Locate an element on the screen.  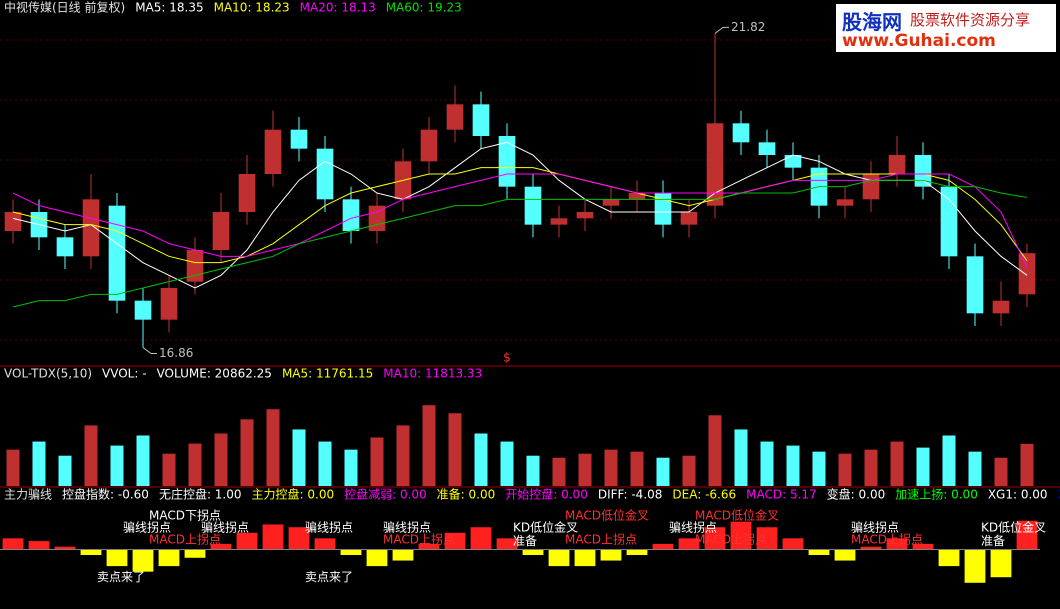
header-item: DIFF: -4.08 is located at coordinates (630, 495).